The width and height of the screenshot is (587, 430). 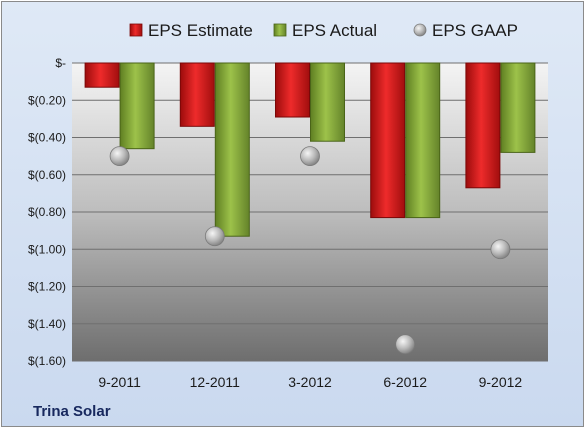 What do you see at coordinates (119, 382) in the screenshot?
I see `x-tick-label: 9-2011` at bounding box center [119, 382].